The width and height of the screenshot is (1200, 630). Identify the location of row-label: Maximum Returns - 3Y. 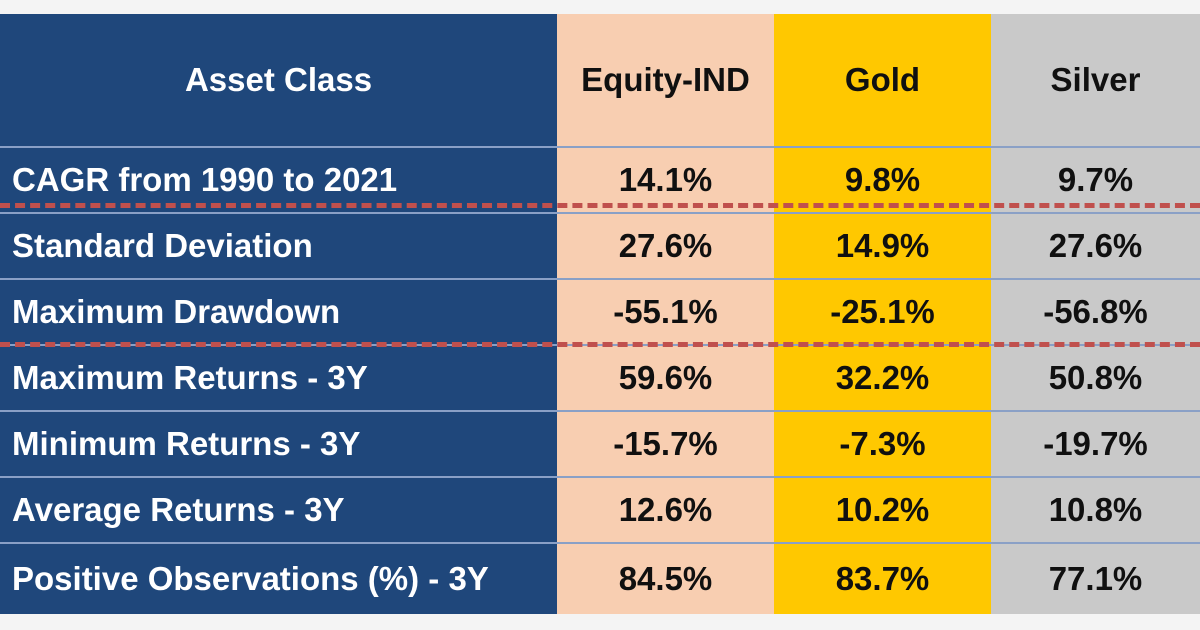
(278, 377).